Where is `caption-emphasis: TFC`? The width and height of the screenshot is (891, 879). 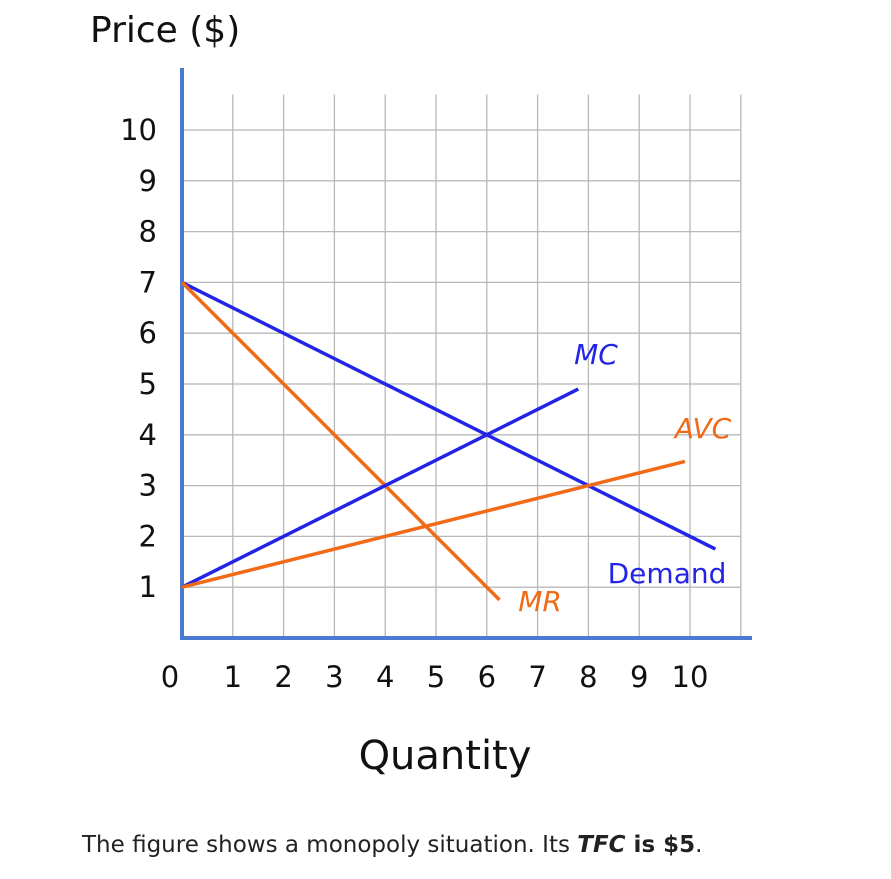 caption-emphasis: TFC is located at coordinates (601, 845).